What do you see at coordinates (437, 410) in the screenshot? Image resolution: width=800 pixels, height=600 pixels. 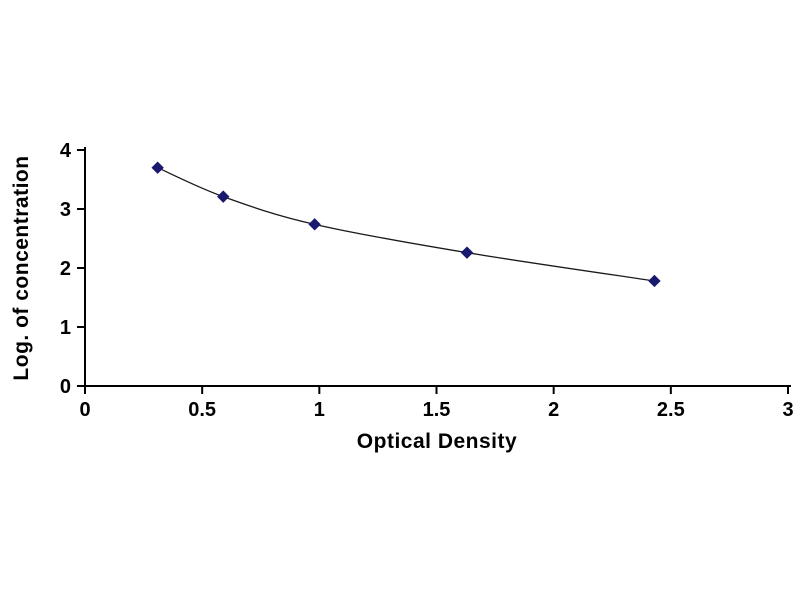 I see `x-tick-label: 1.5` at bounding box center [437, 410].